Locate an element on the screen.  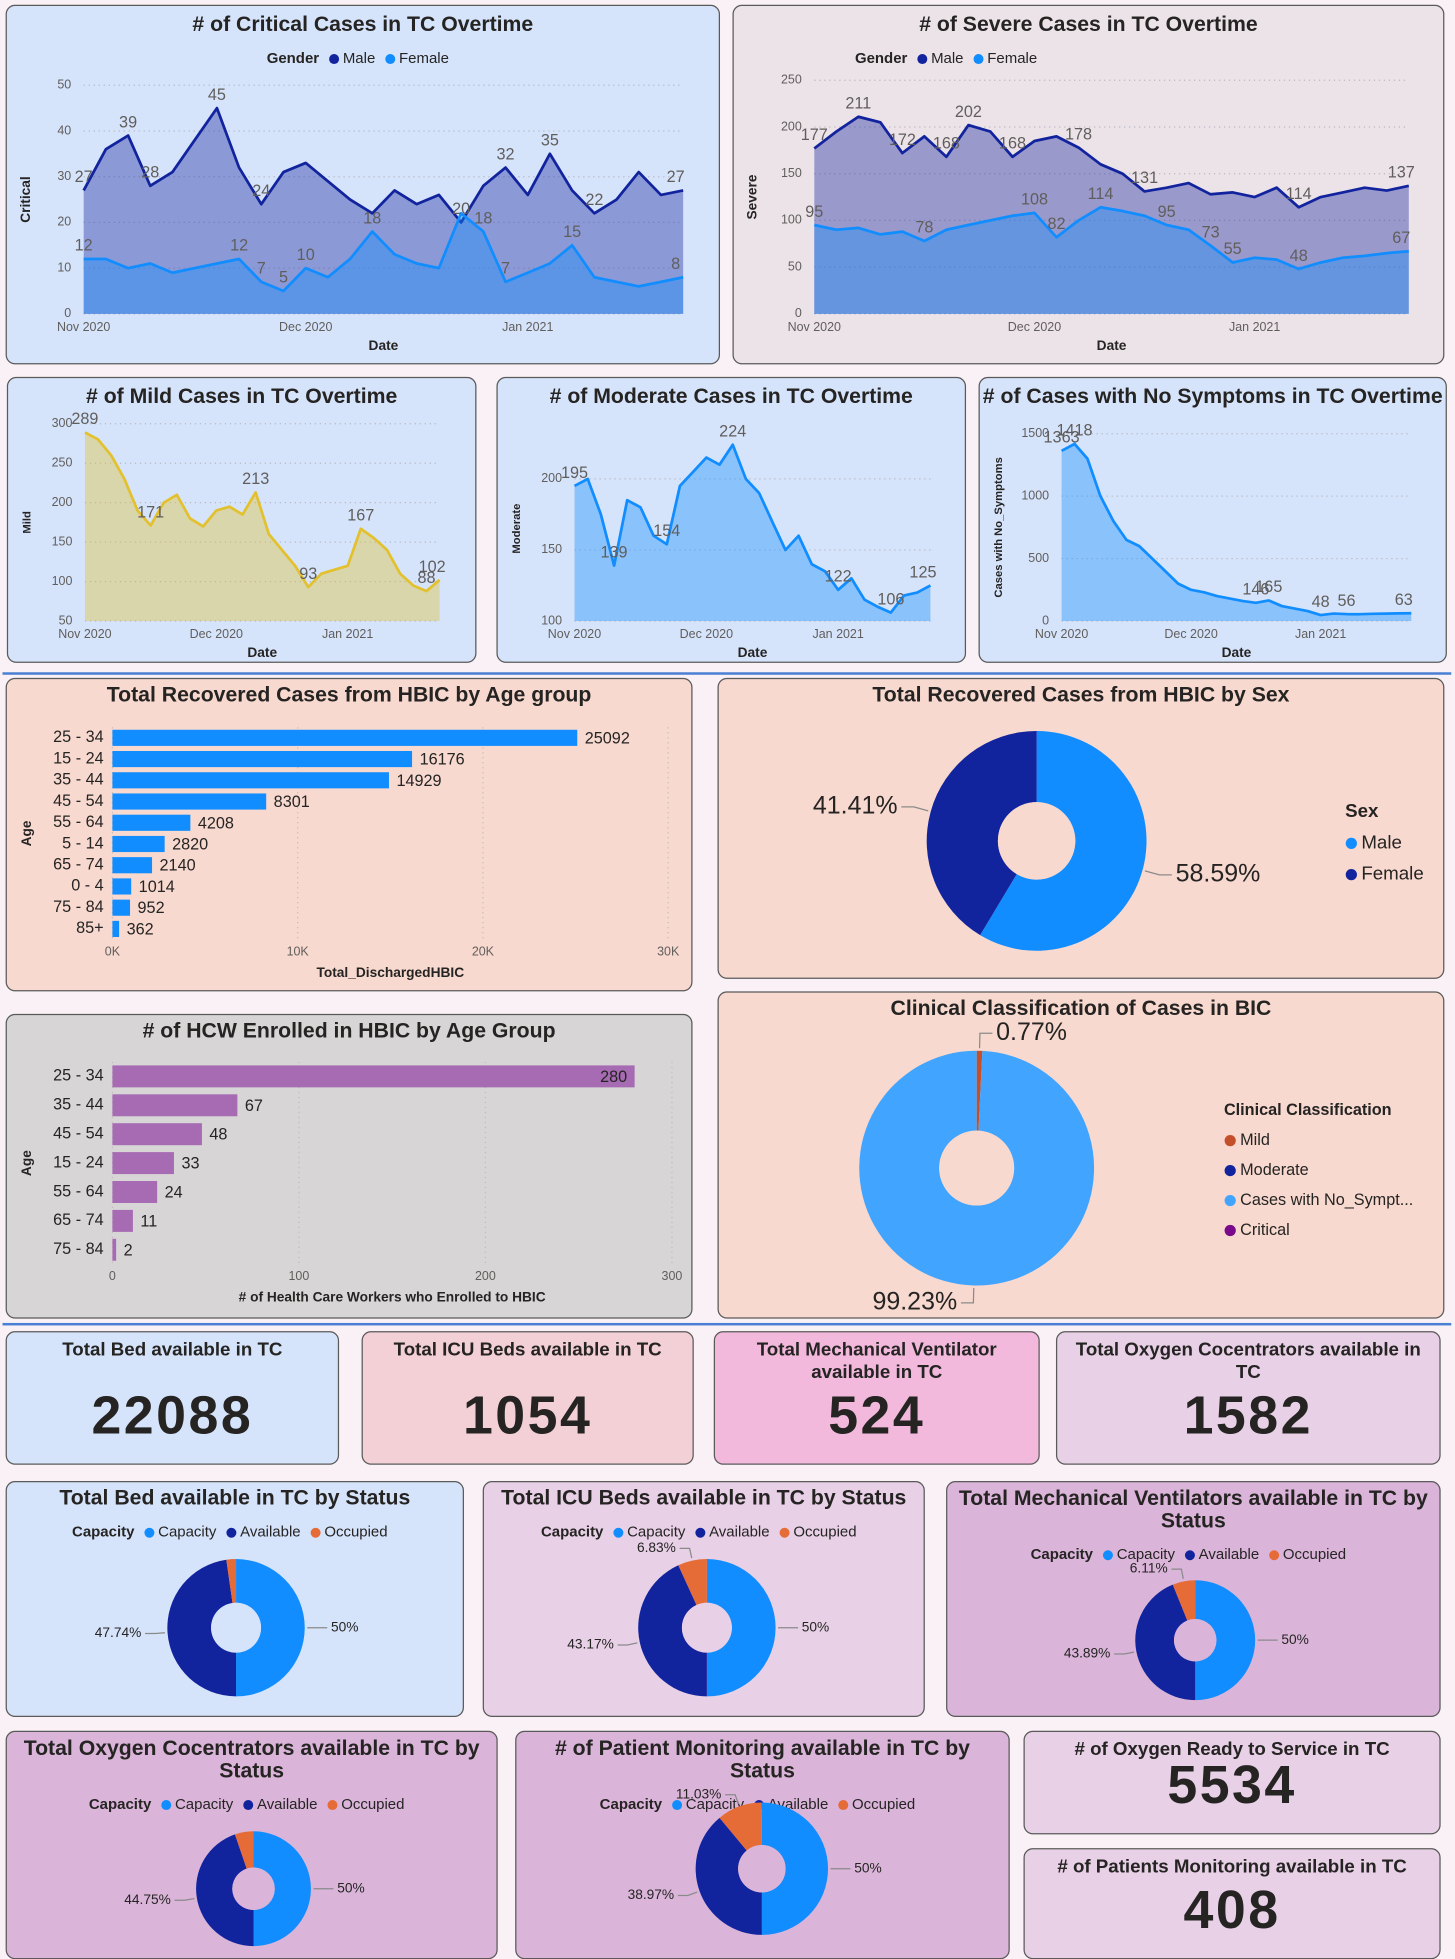
data-label: 11.03% is located at coordinates (699, 1793).